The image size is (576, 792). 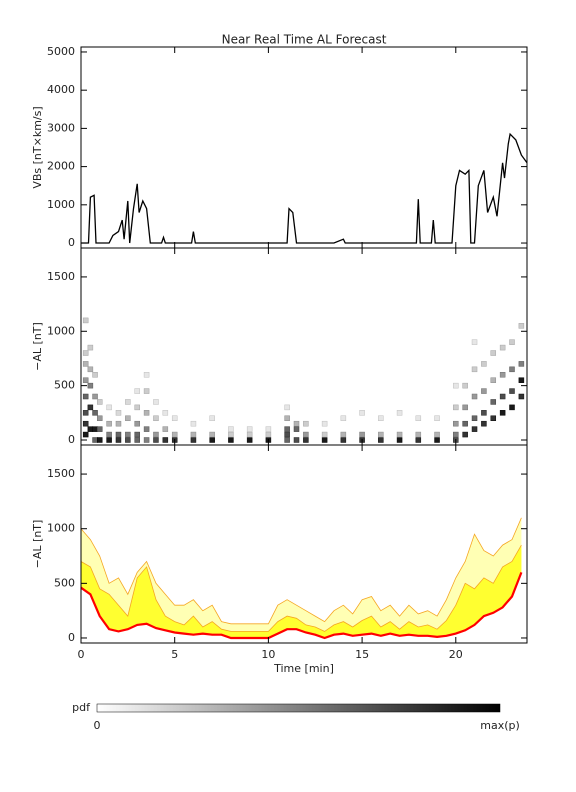 What do you see at coordinates (61, 127) in the screenshot?
I see `y-tick-label: 3000` at bounding box center [61, 127].